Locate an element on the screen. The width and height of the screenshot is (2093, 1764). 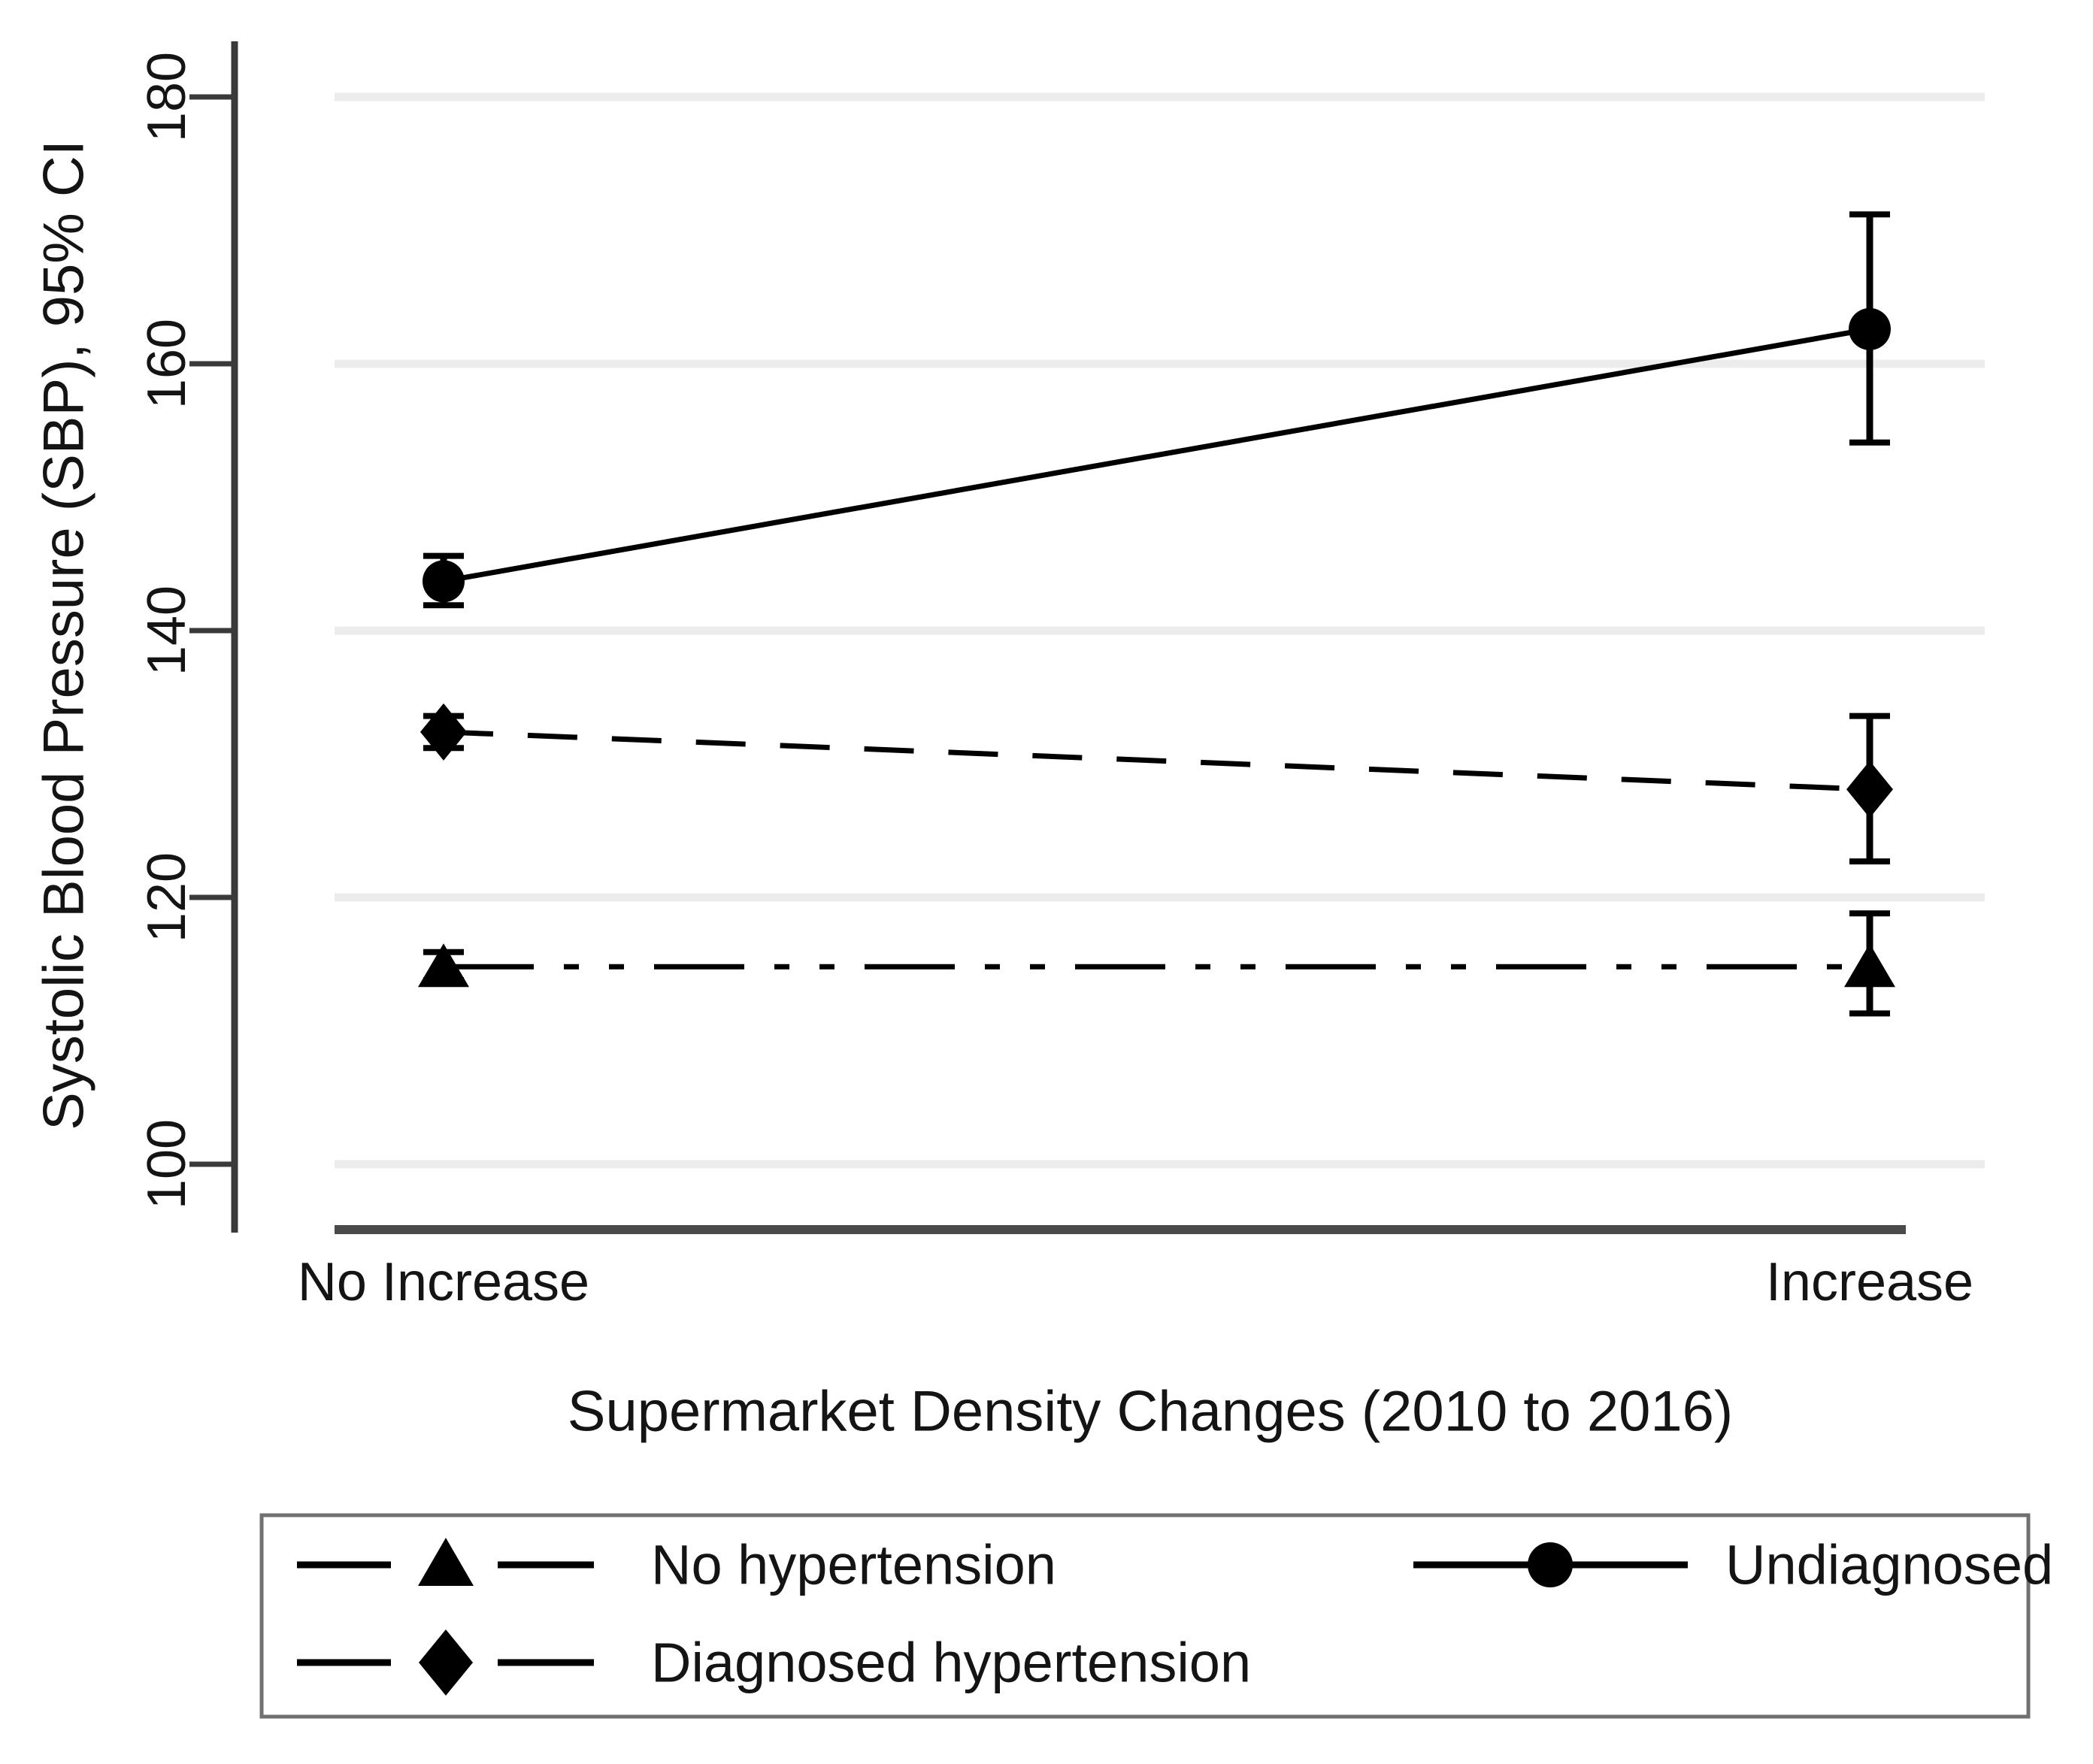
y-tick-label-160: 160 is located at coordinates (167, 364).